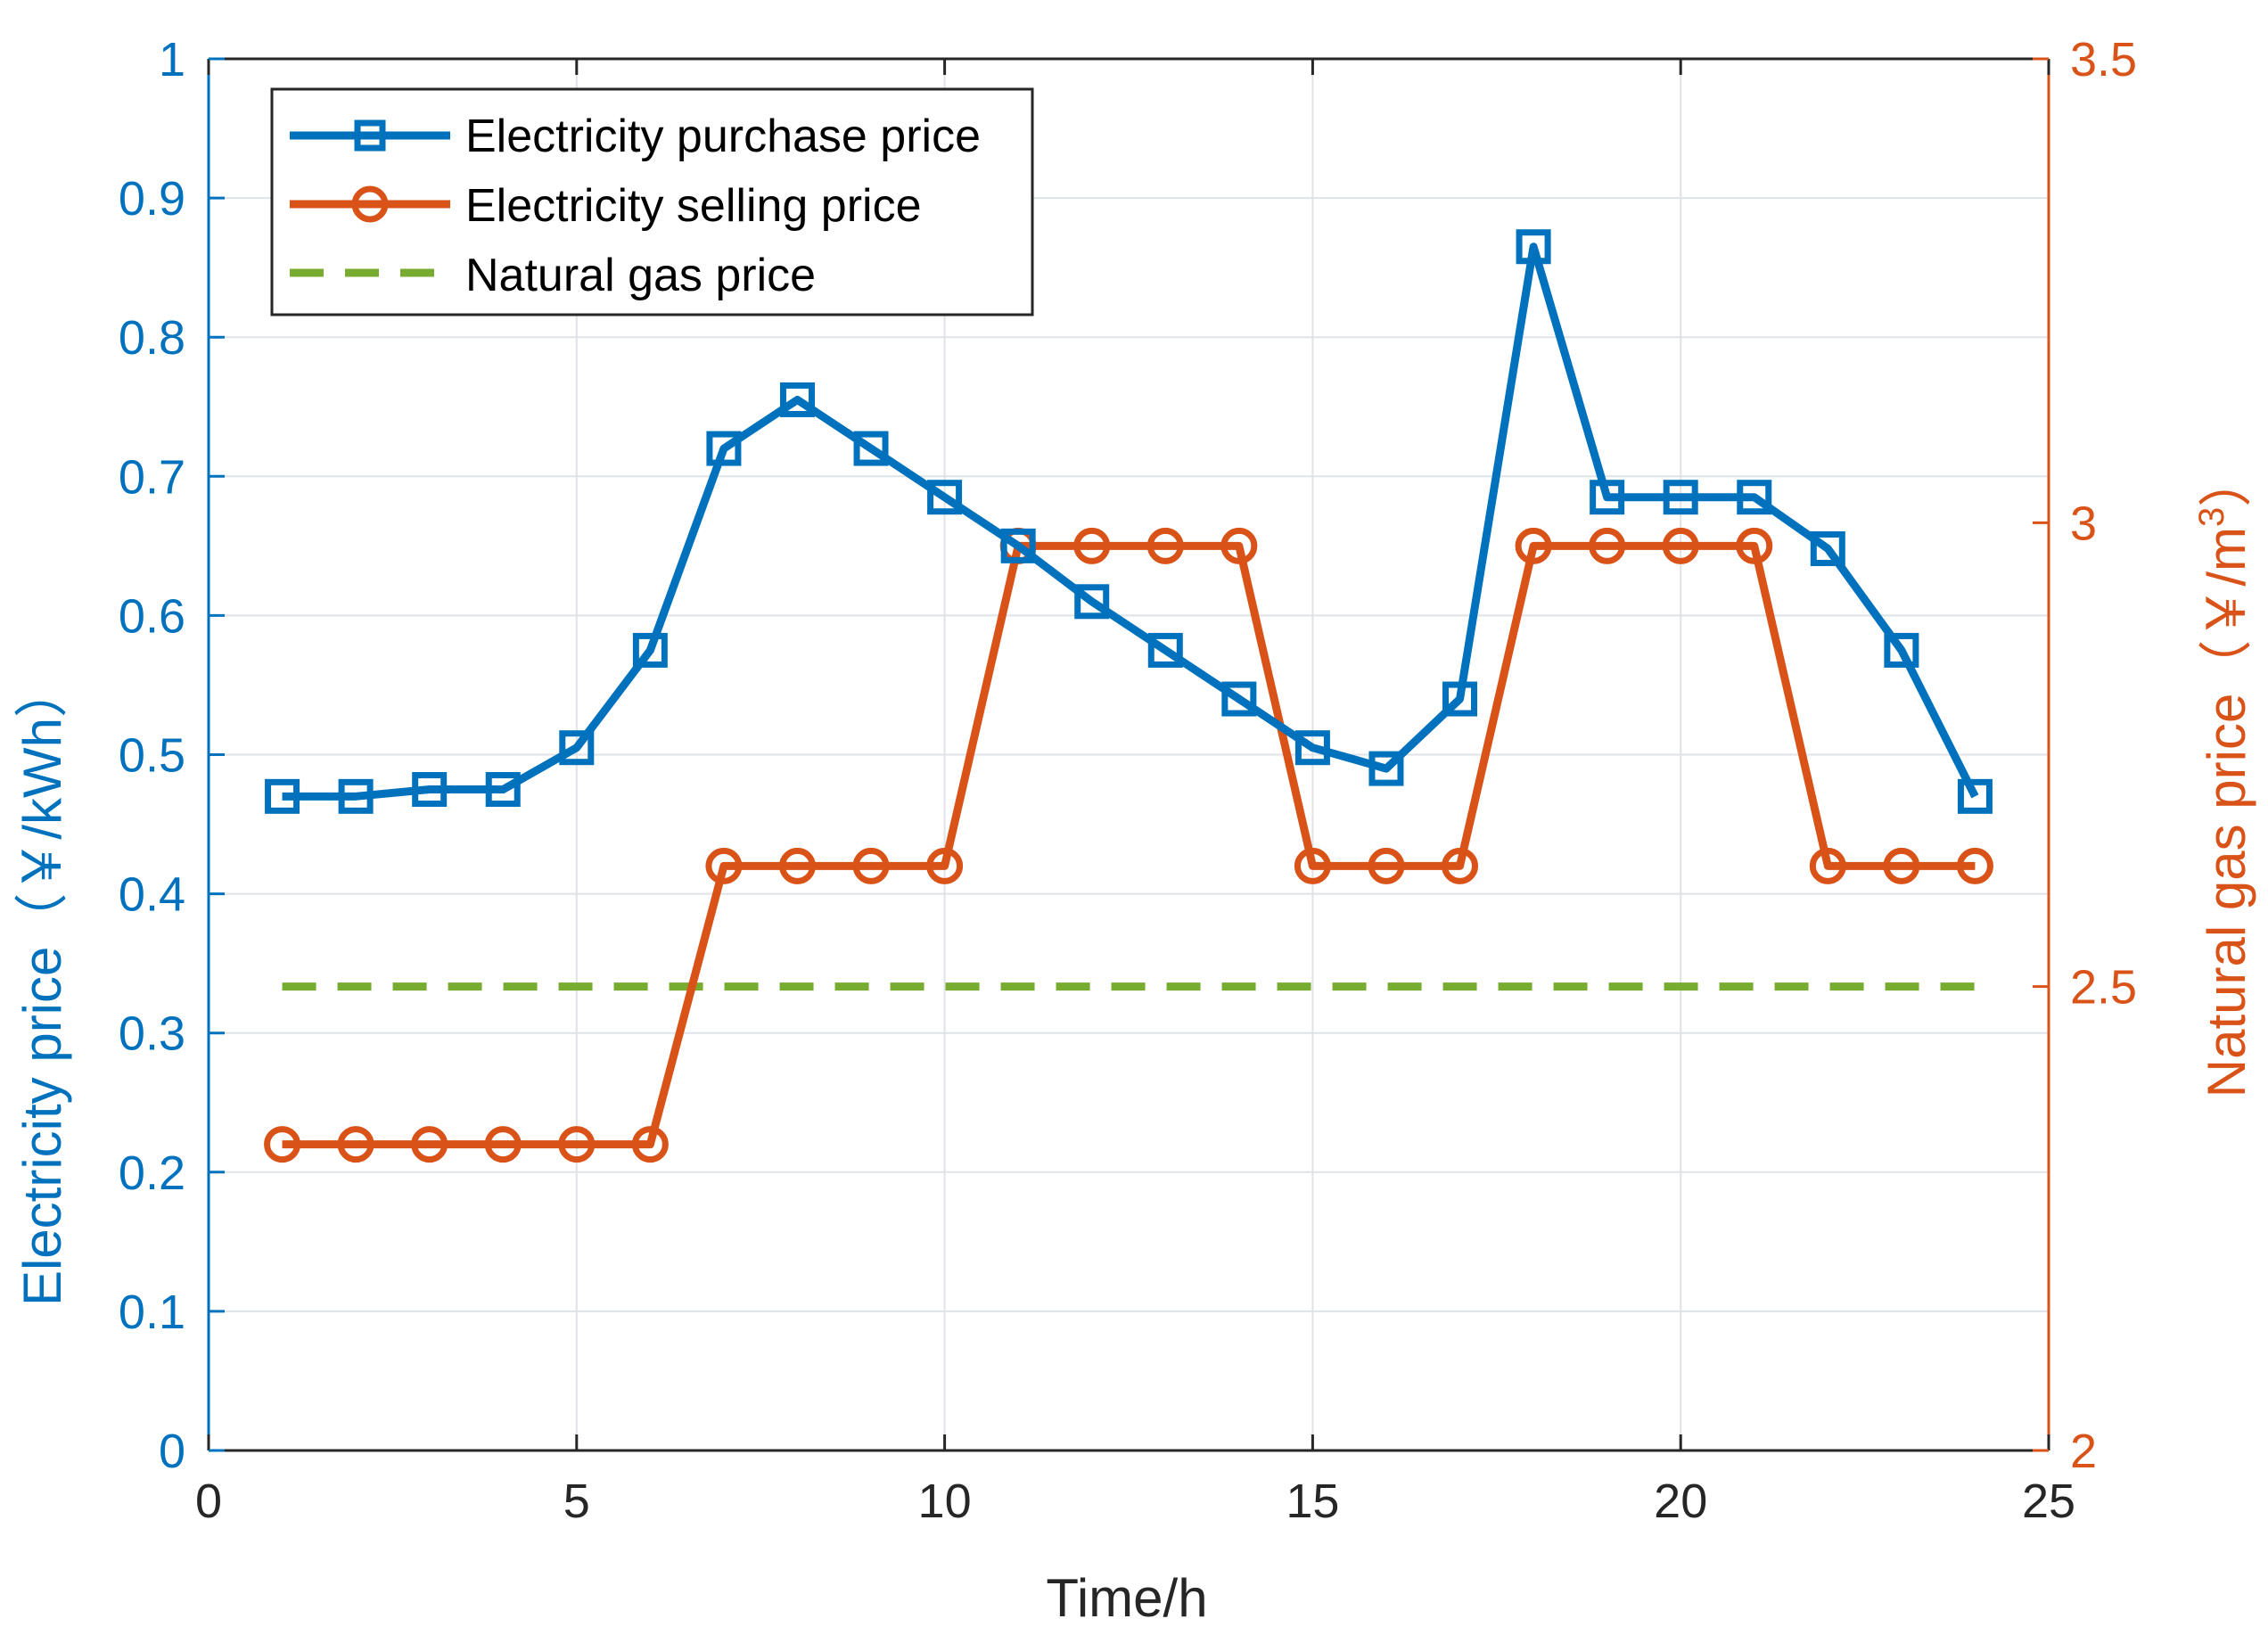  What do you see at coordinates (2226, 480) in the screenshot?
I see `right-axis-title-close: ）` at bounding box center [2226, 480].